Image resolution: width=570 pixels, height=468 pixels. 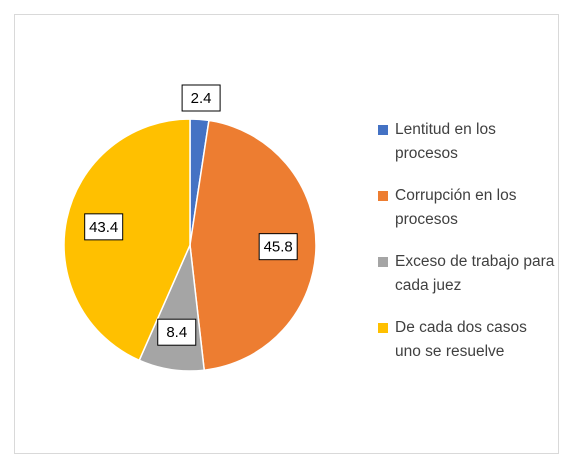 What do you see at coordinates (475, 273) in the screenshot?
I see `legend-label: Exceso de trabajo para cada juez` at bounding box center [475, 273].